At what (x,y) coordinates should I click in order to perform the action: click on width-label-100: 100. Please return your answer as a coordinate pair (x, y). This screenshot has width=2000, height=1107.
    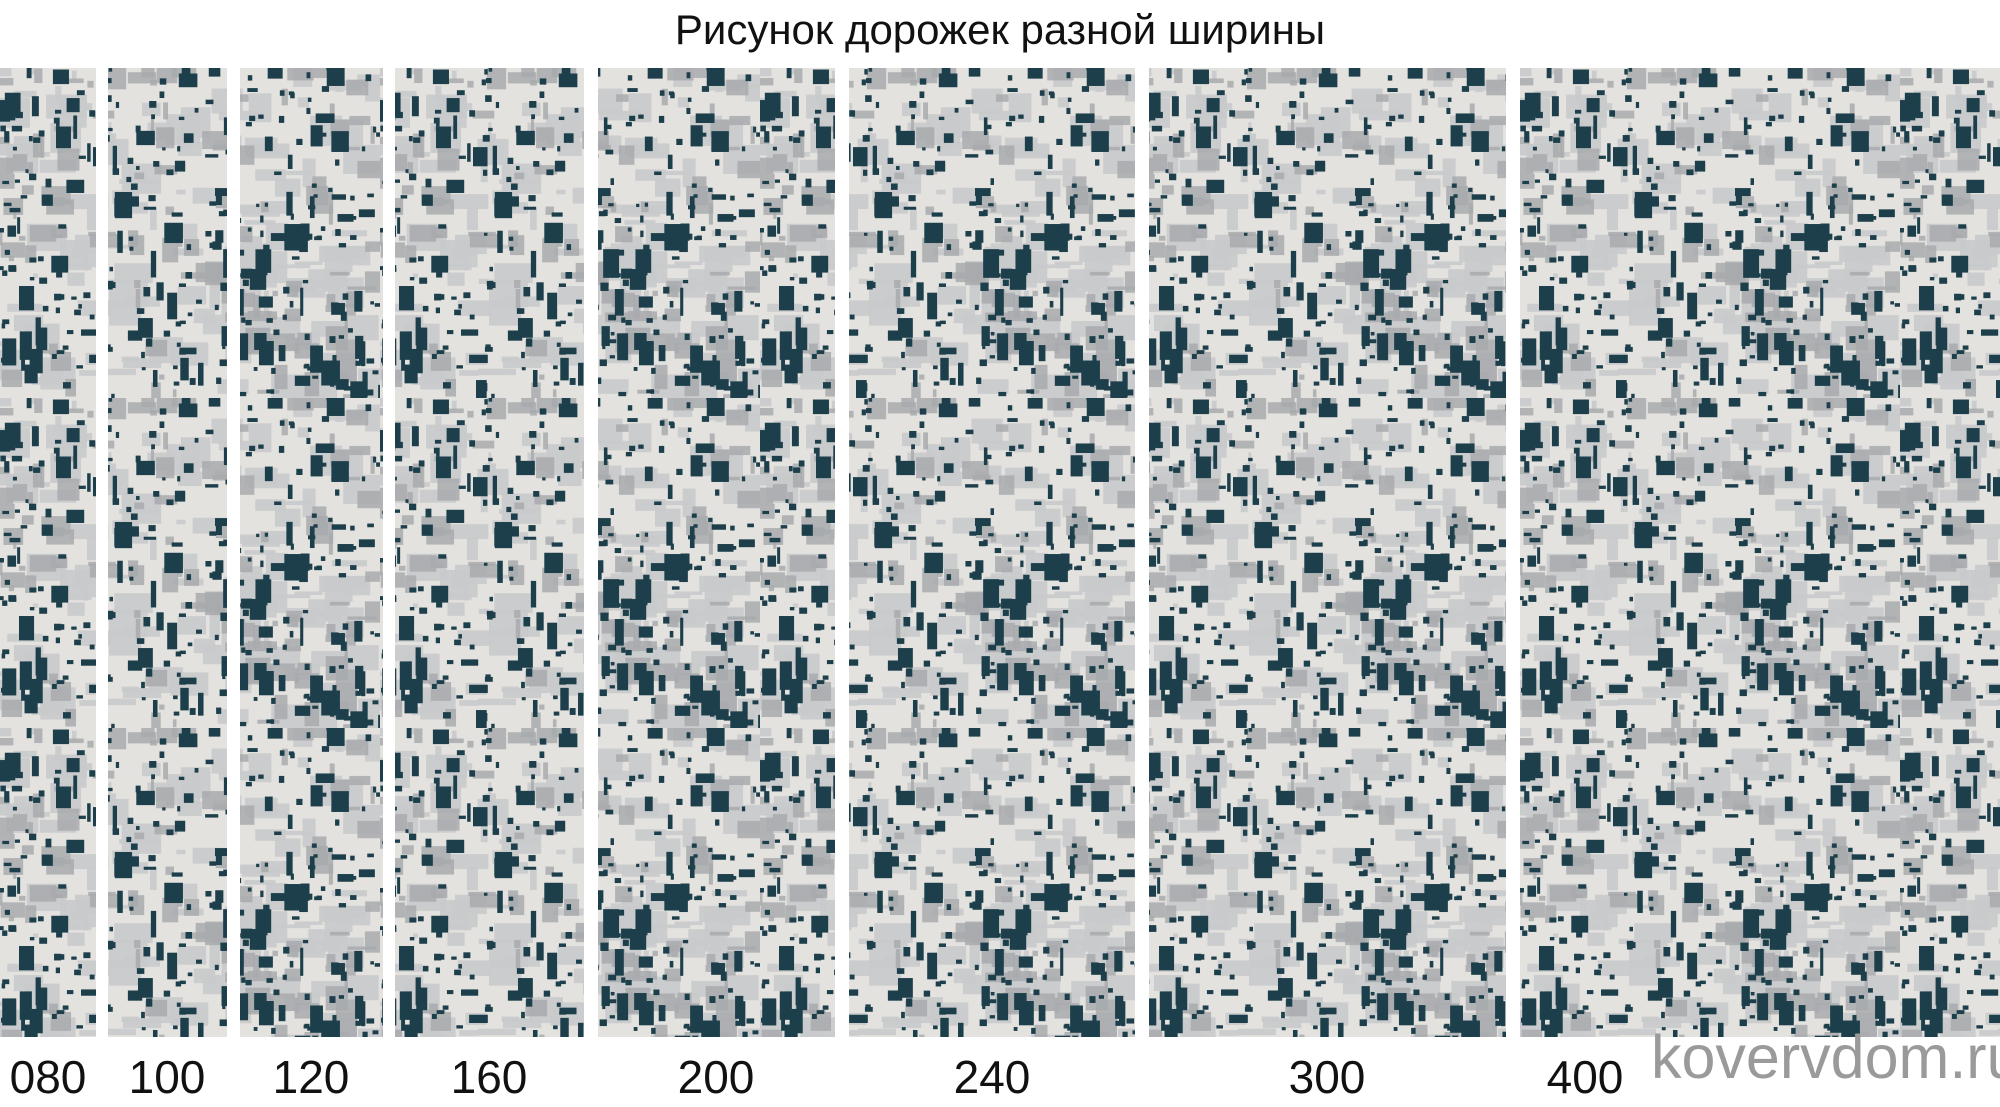
    Looking at the image, I should click on (167, 1077).